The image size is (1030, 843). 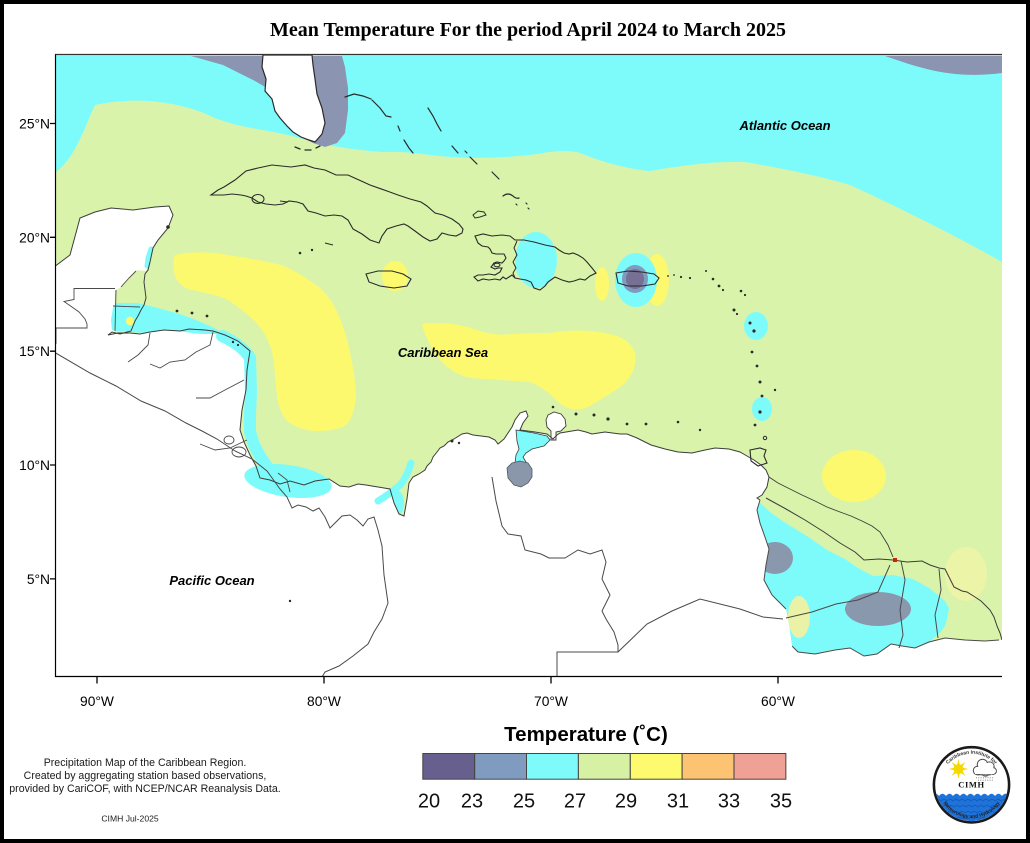 What do you see at coordinates (34, 237) in the screenshot?
I see `svg-text: 20°N` at bounding box center [34, 237].